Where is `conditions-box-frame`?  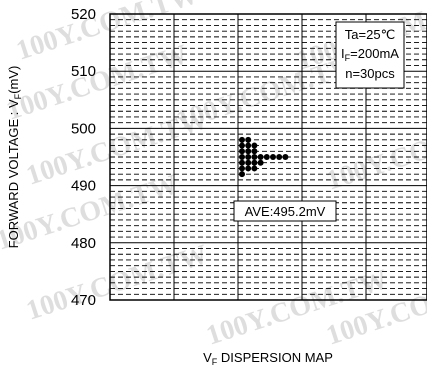 conditions-box-frame is located at coordinates (370, 55).